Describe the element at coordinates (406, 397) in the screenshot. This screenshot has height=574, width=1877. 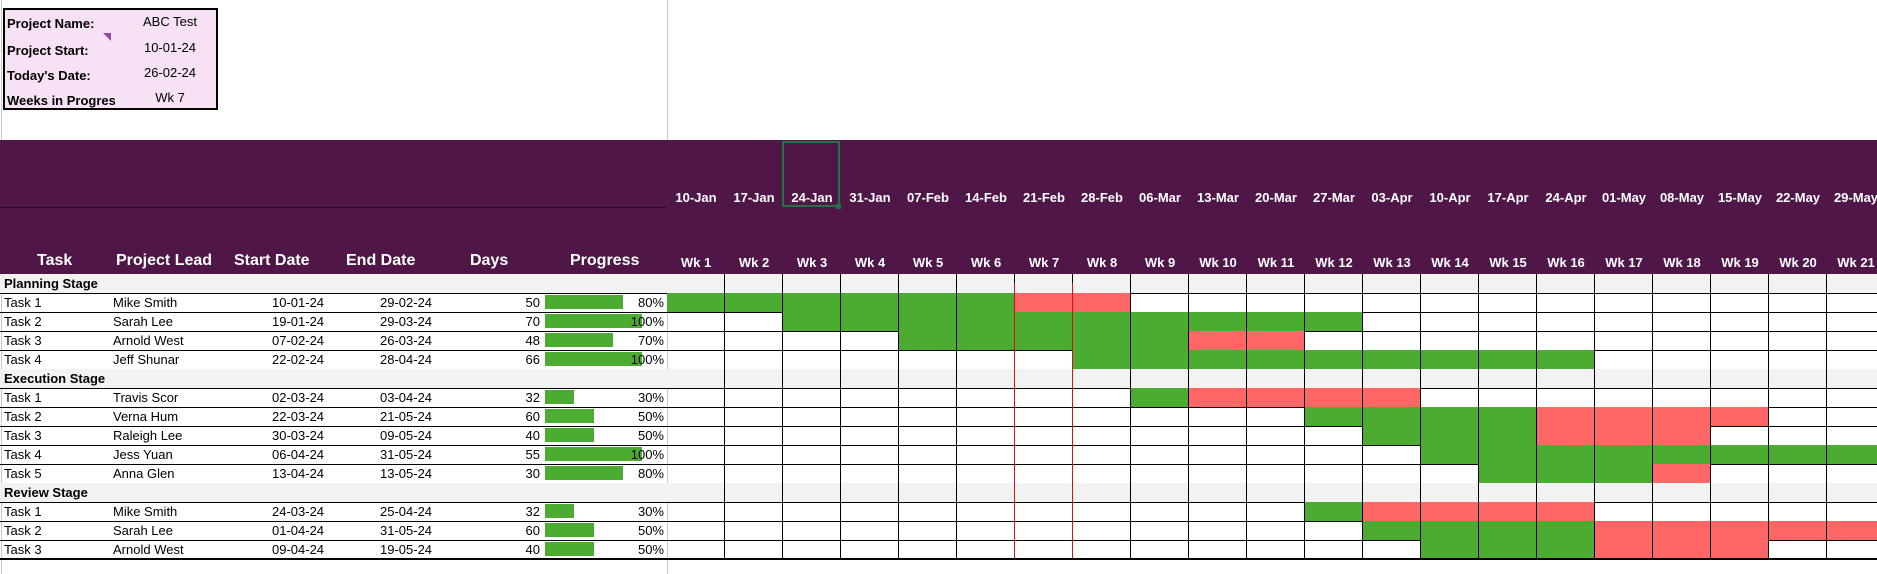
I see `end-date: 03-04-24` at that location.